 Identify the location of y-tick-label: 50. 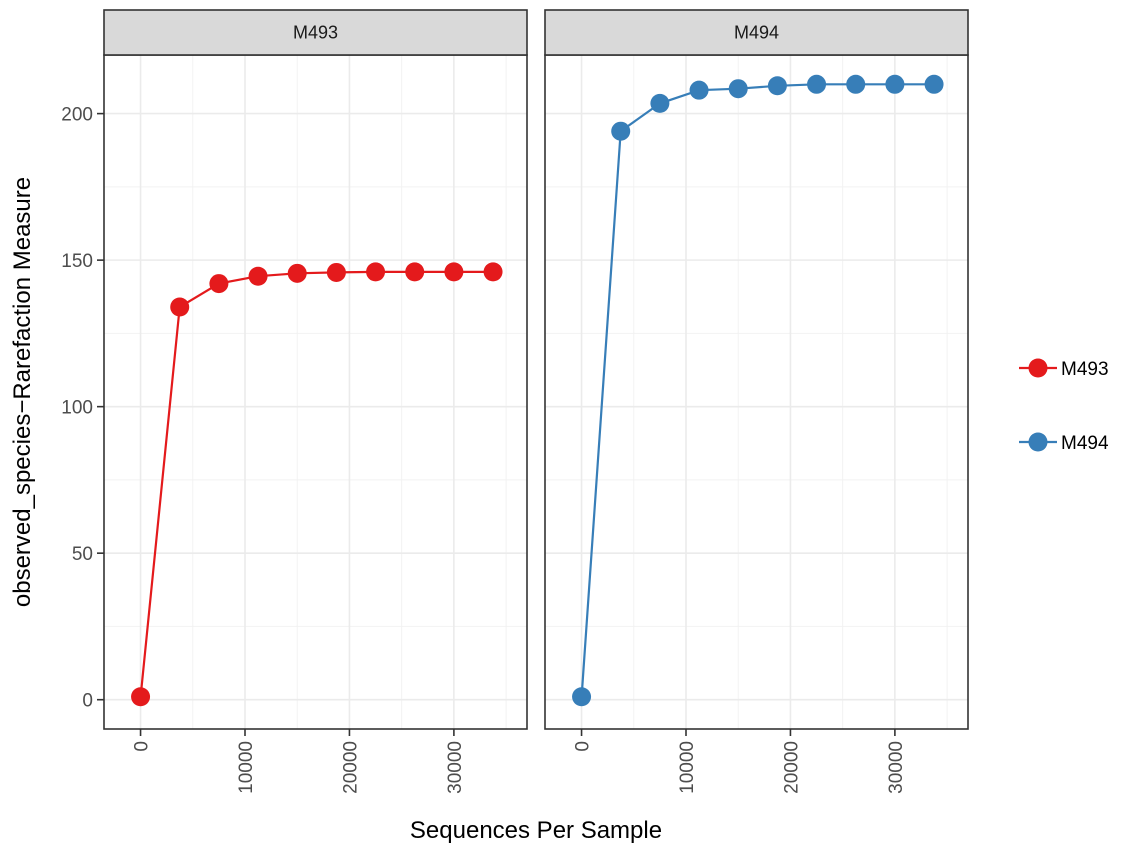
(82, 554).